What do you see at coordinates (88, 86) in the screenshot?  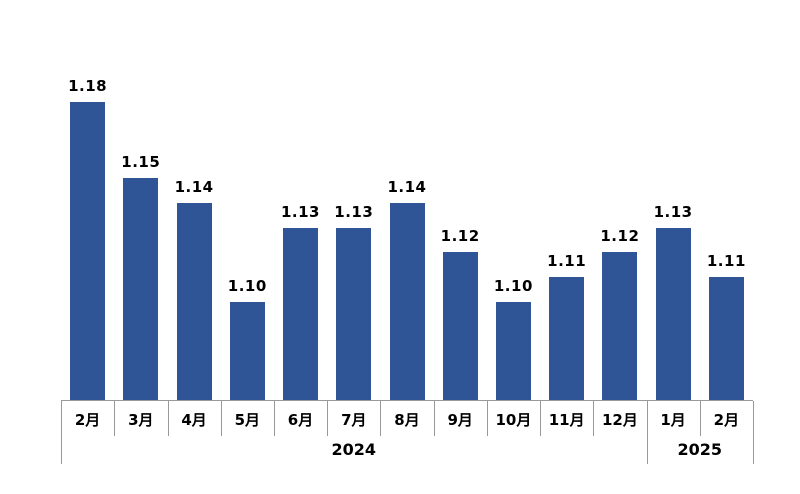 I see `value-label: 1.18` at bounding box center [88, 86].